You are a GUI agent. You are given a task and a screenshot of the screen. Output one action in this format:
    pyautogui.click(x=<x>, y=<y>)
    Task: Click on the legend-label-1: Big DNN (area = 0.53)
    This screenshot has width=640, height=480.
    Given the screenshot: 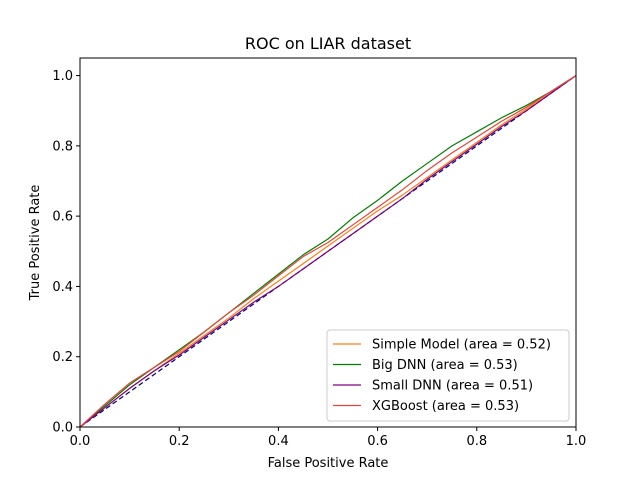 What is the action you would take?
    pyautogui.click(x=445, y=365)
    